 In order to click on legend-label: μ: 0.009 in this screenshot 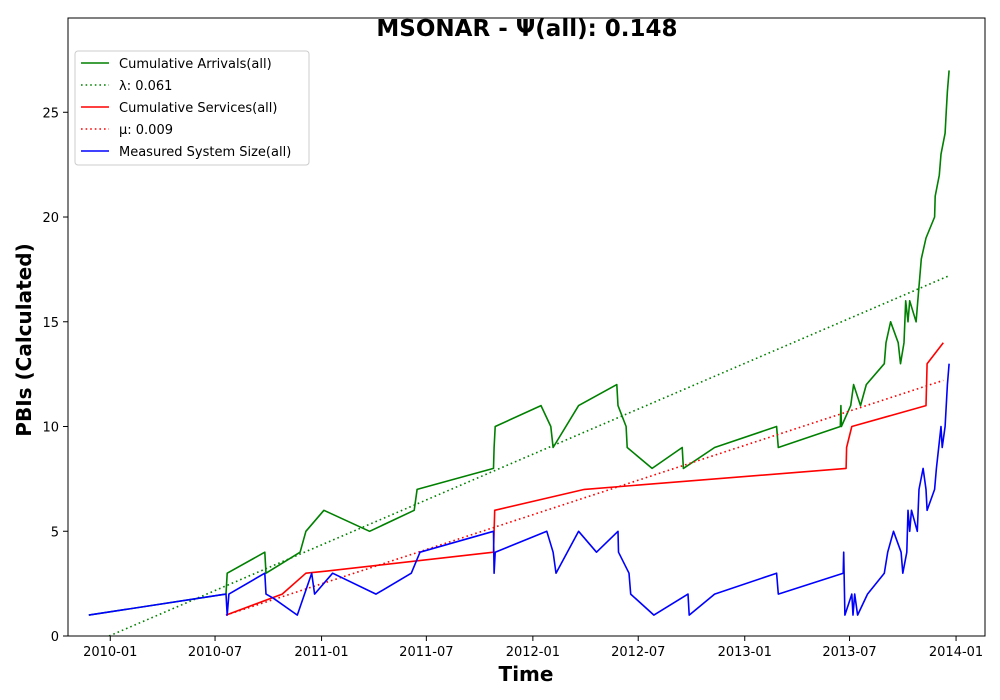, I will do `click(146, 130)`.